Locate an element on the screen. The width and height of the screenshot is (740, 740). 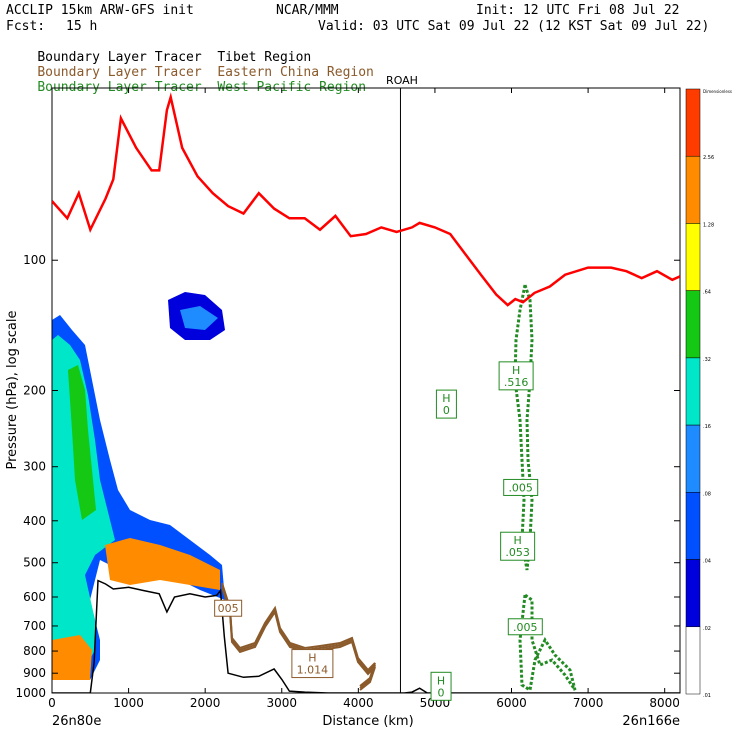
forecast-hour: 15 h is located at coordinates (82, 26).